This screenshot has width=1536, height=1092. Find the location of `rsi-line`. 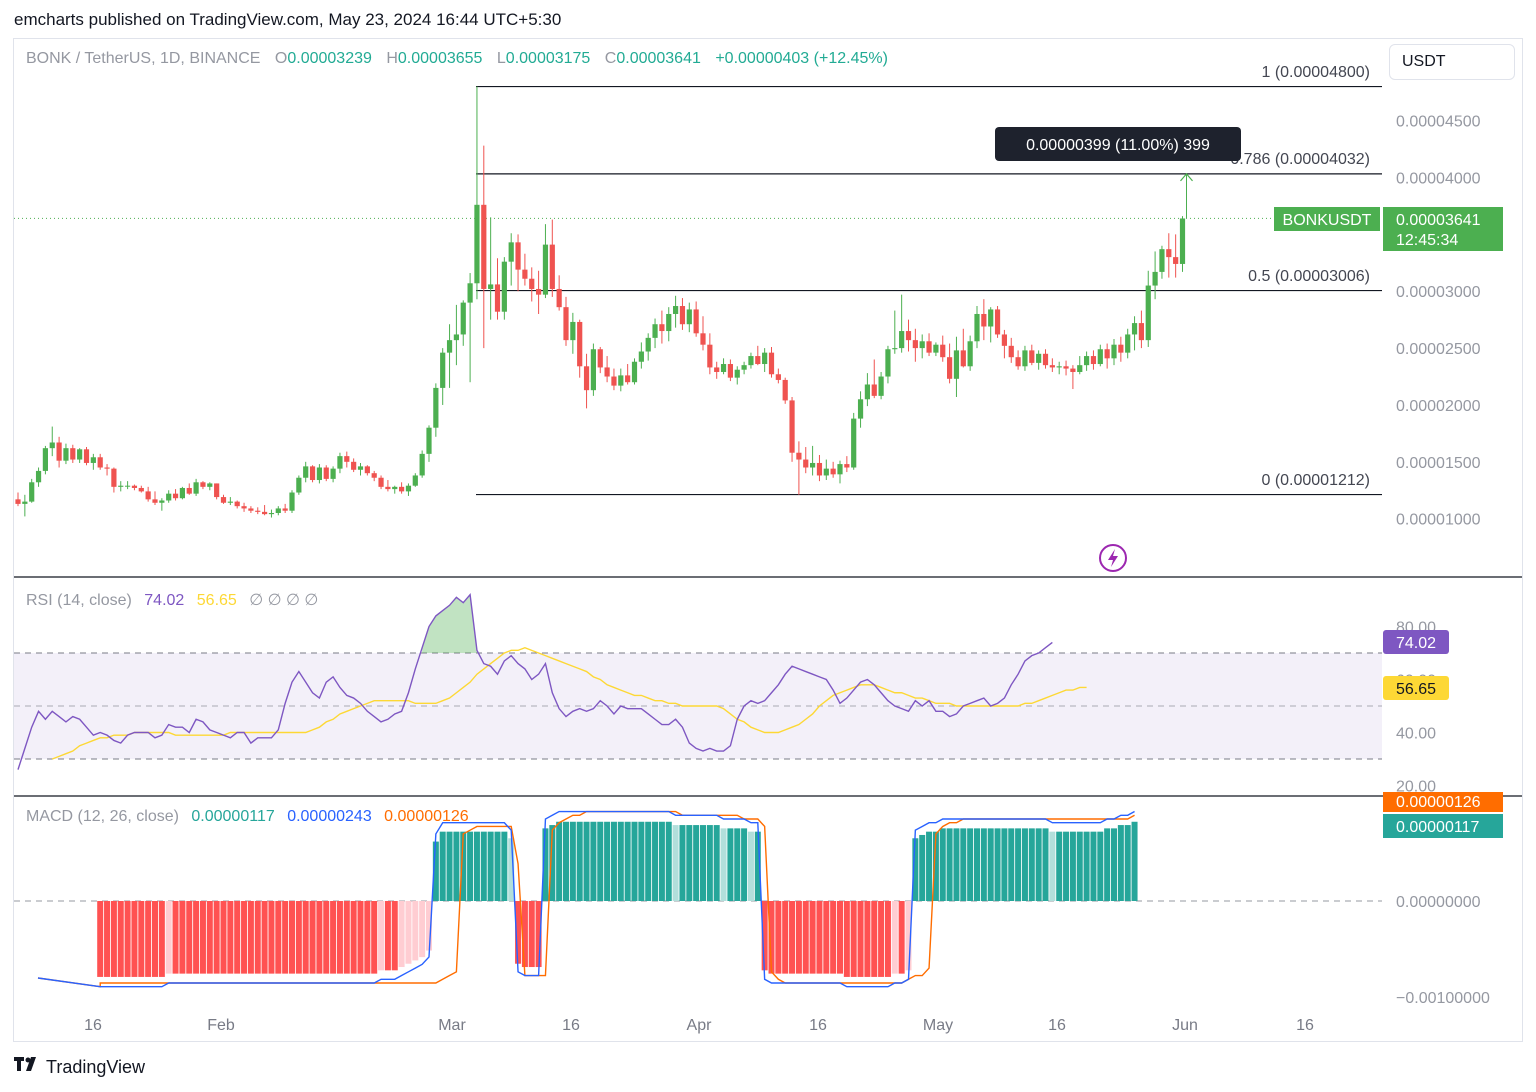

rsi-line is located at coordinates (535, 681).